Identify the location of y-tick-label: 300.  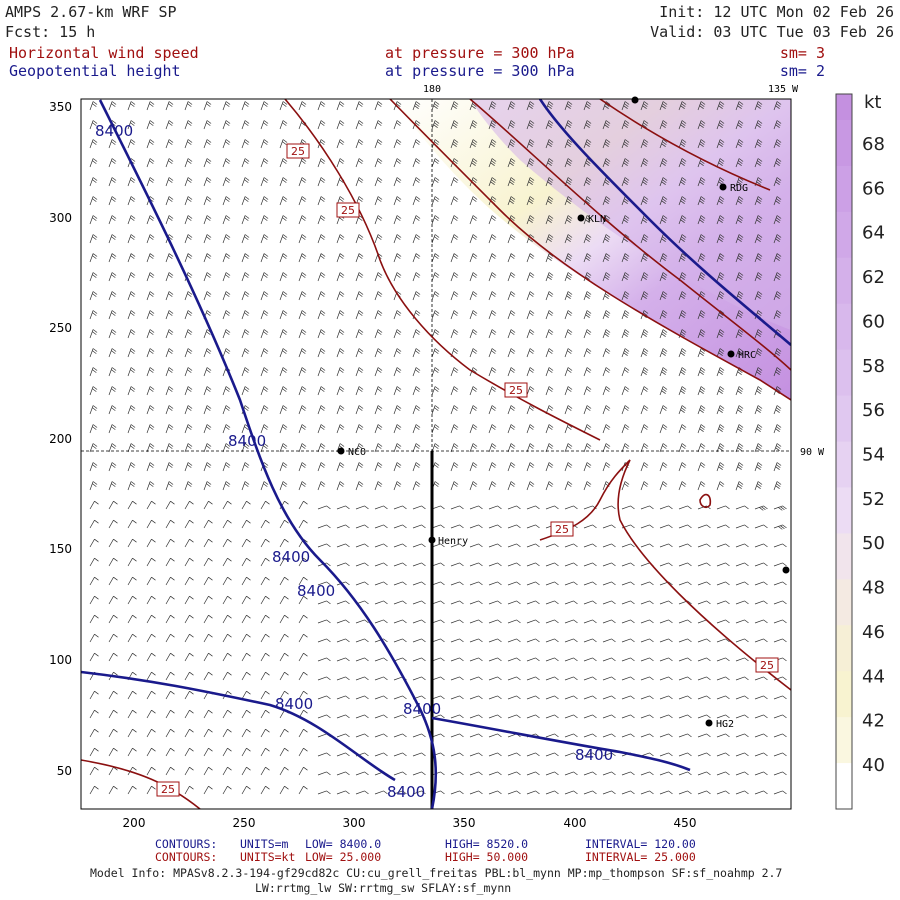
(60, 218).